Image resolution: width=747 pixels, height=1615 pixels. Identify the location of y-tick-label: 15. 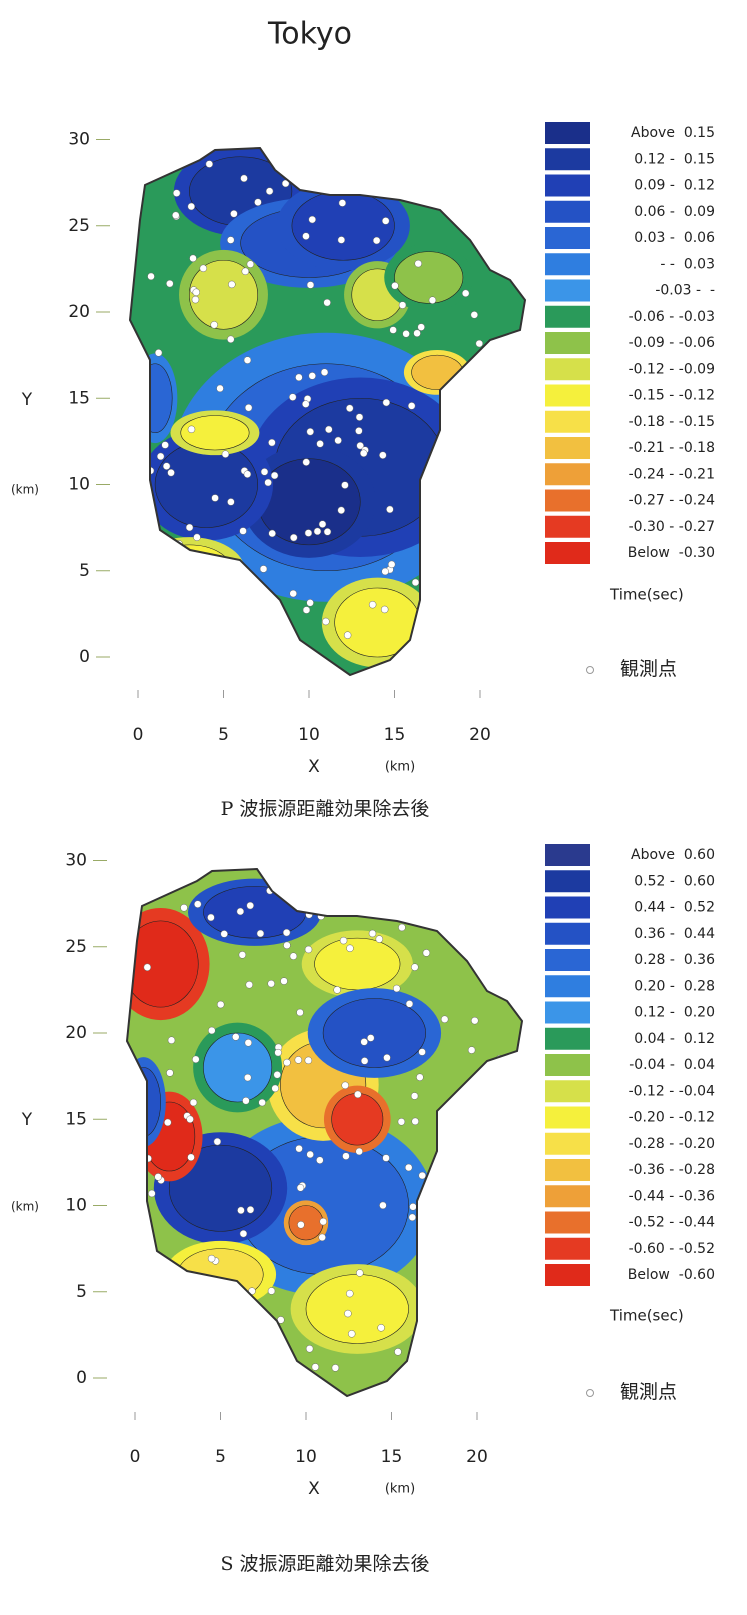
(76, 1119).